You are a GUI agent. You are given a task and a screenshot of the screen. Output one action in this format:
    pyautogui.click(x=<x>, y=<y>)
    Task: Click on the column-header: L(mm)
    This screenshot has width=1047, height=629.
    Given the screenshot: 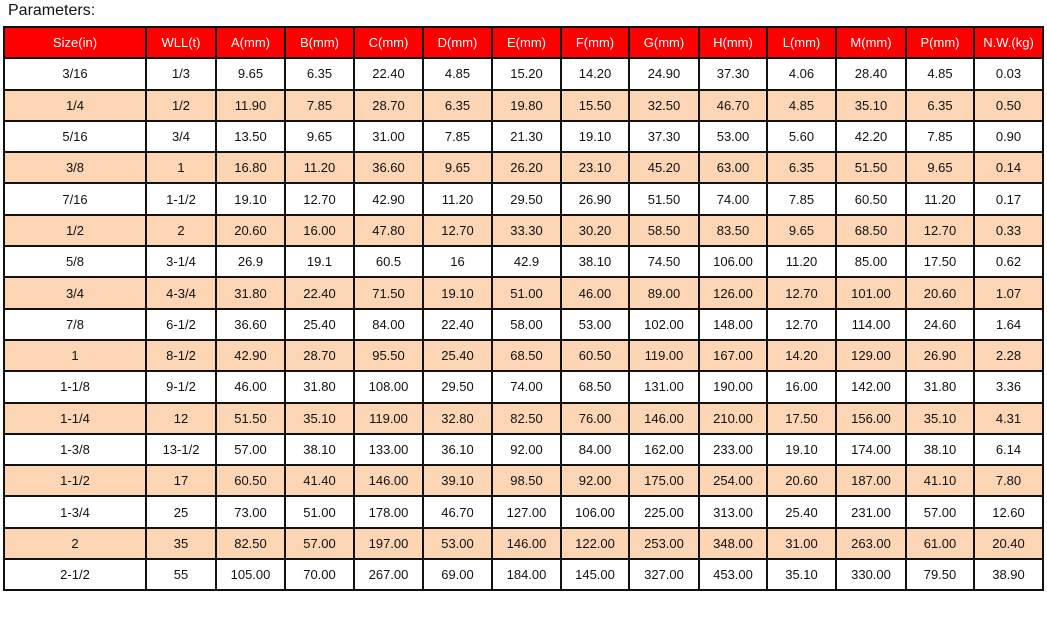 What is the action you would take?
    pyautogui.click(x=801, y=42)
    